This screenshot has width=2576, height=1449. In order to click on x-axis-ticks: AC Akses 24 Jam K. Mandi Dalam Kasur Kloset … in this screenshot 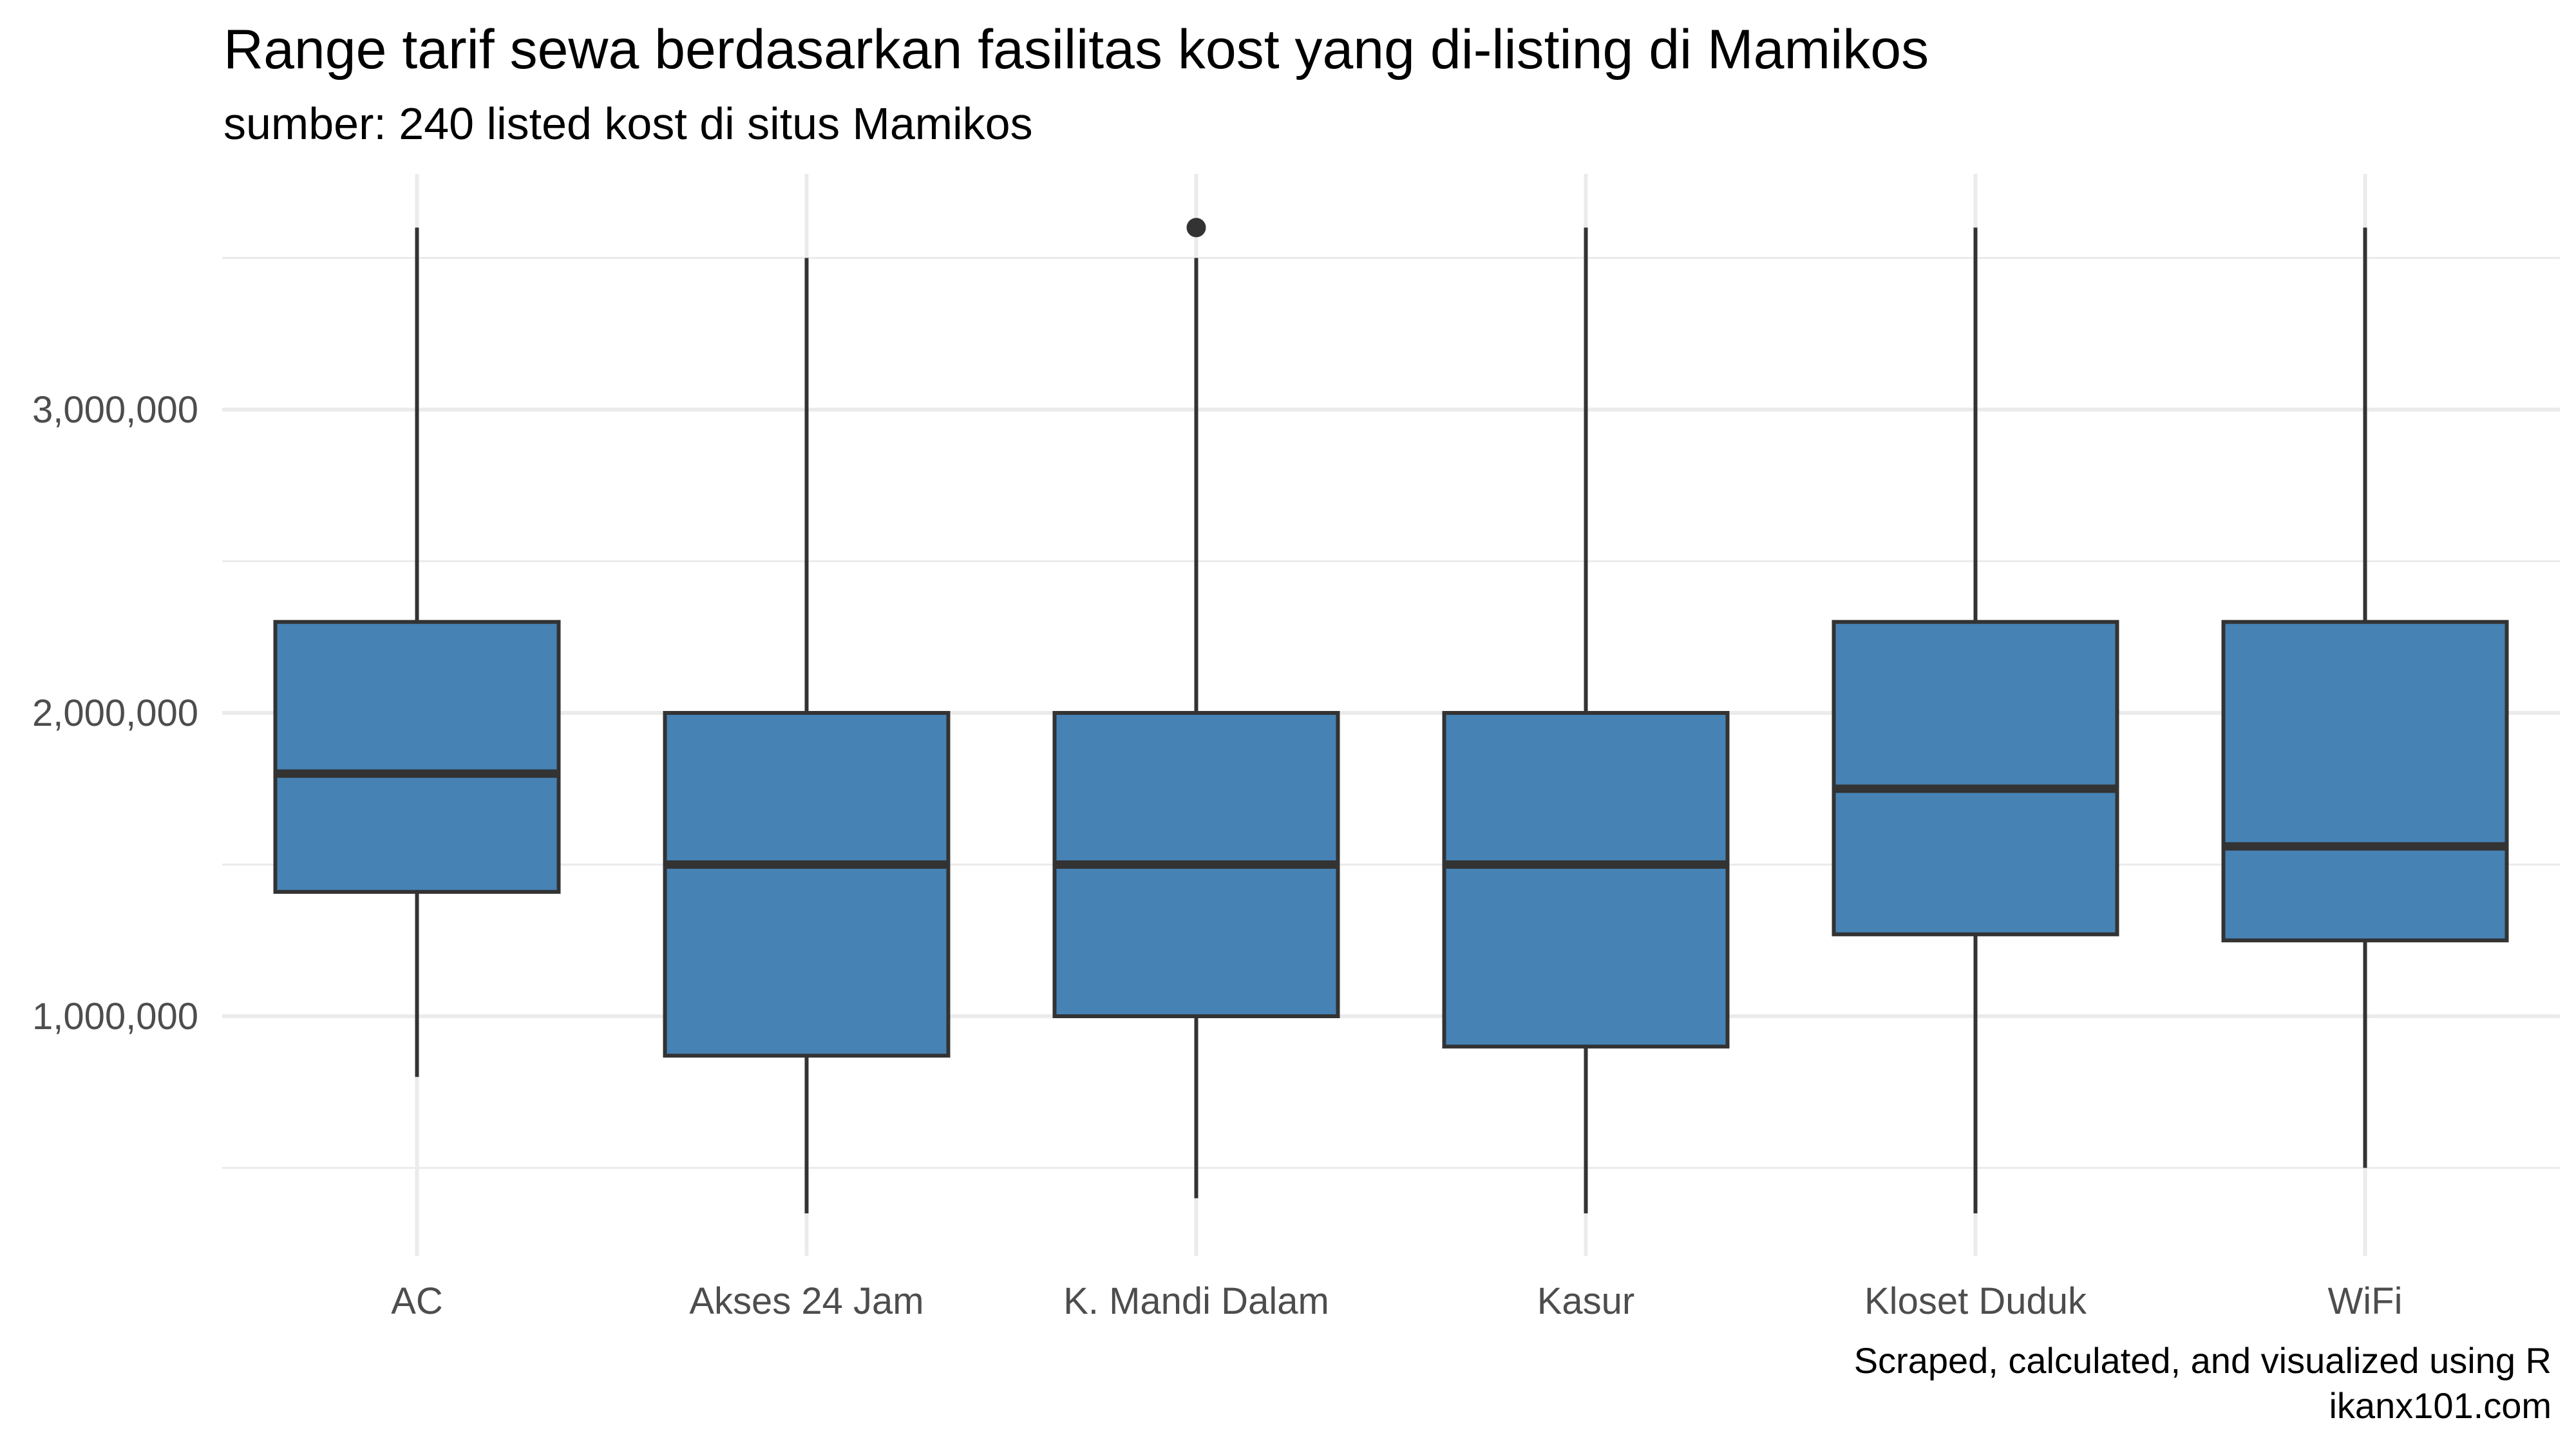, I will do `click(1397, 1301)`.